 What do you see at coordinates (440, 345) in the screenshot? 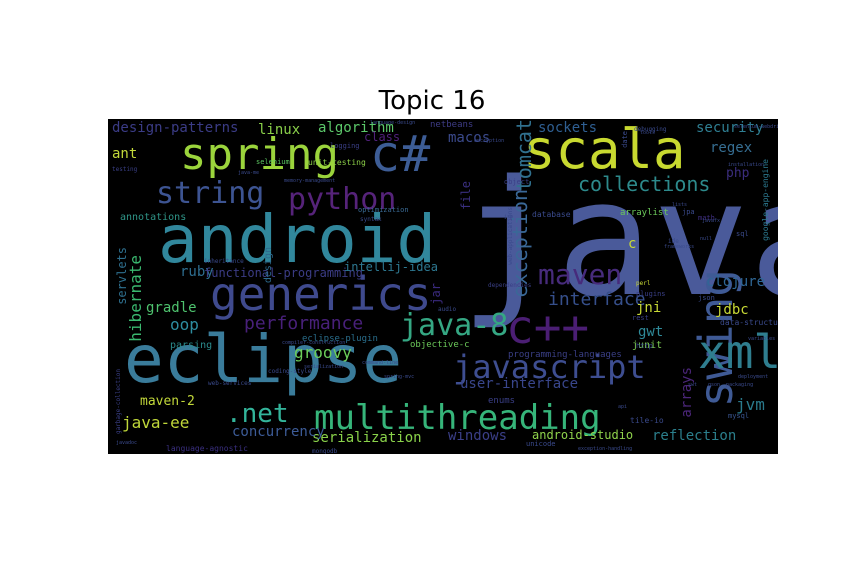
I see `cloud-word: objective-c` at bounding box center [440, 345].